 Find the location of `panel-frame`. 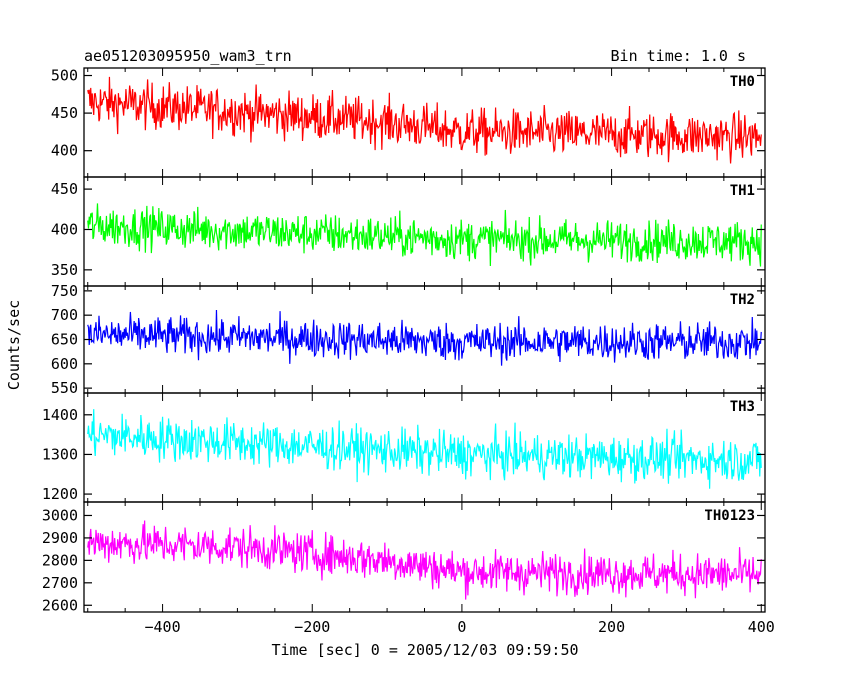

panel-frame is located at coordinates (424, 557).